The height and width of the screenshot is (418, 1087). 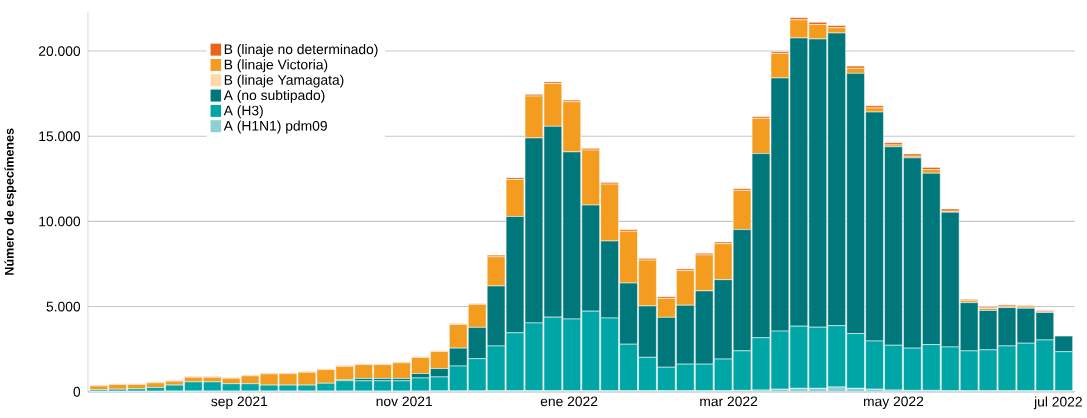 I want to click on x-tick-label: ene 2022, so click(x=569, y=401).